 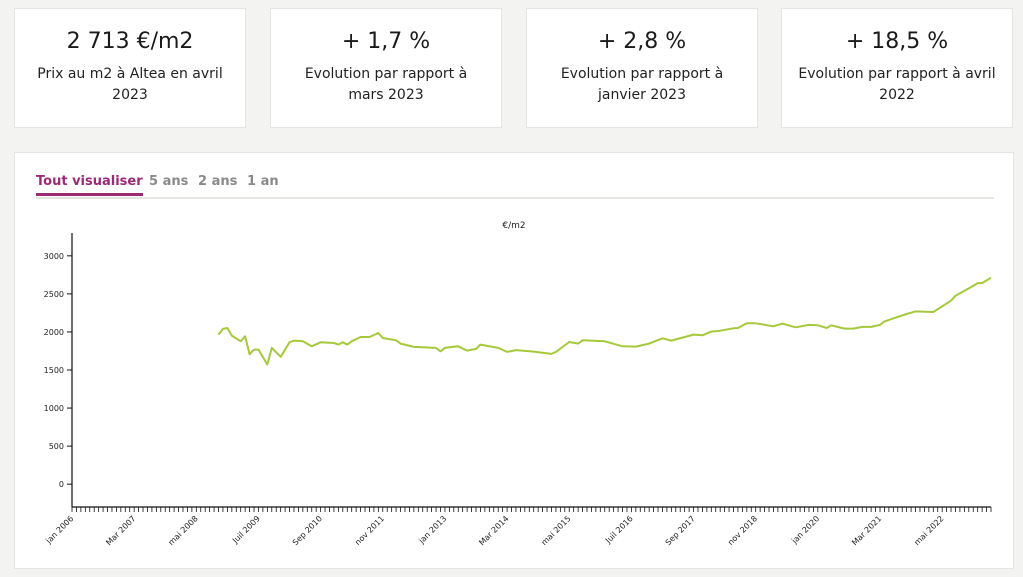 I want to click on x-tick-label: Mar 2007, so click(x=120, y=530).